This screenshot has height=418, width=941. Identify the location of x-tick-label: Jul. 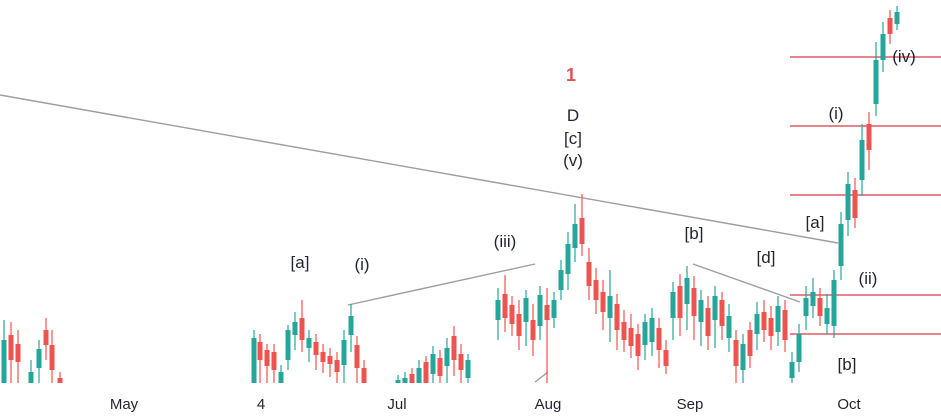
(396, 404).